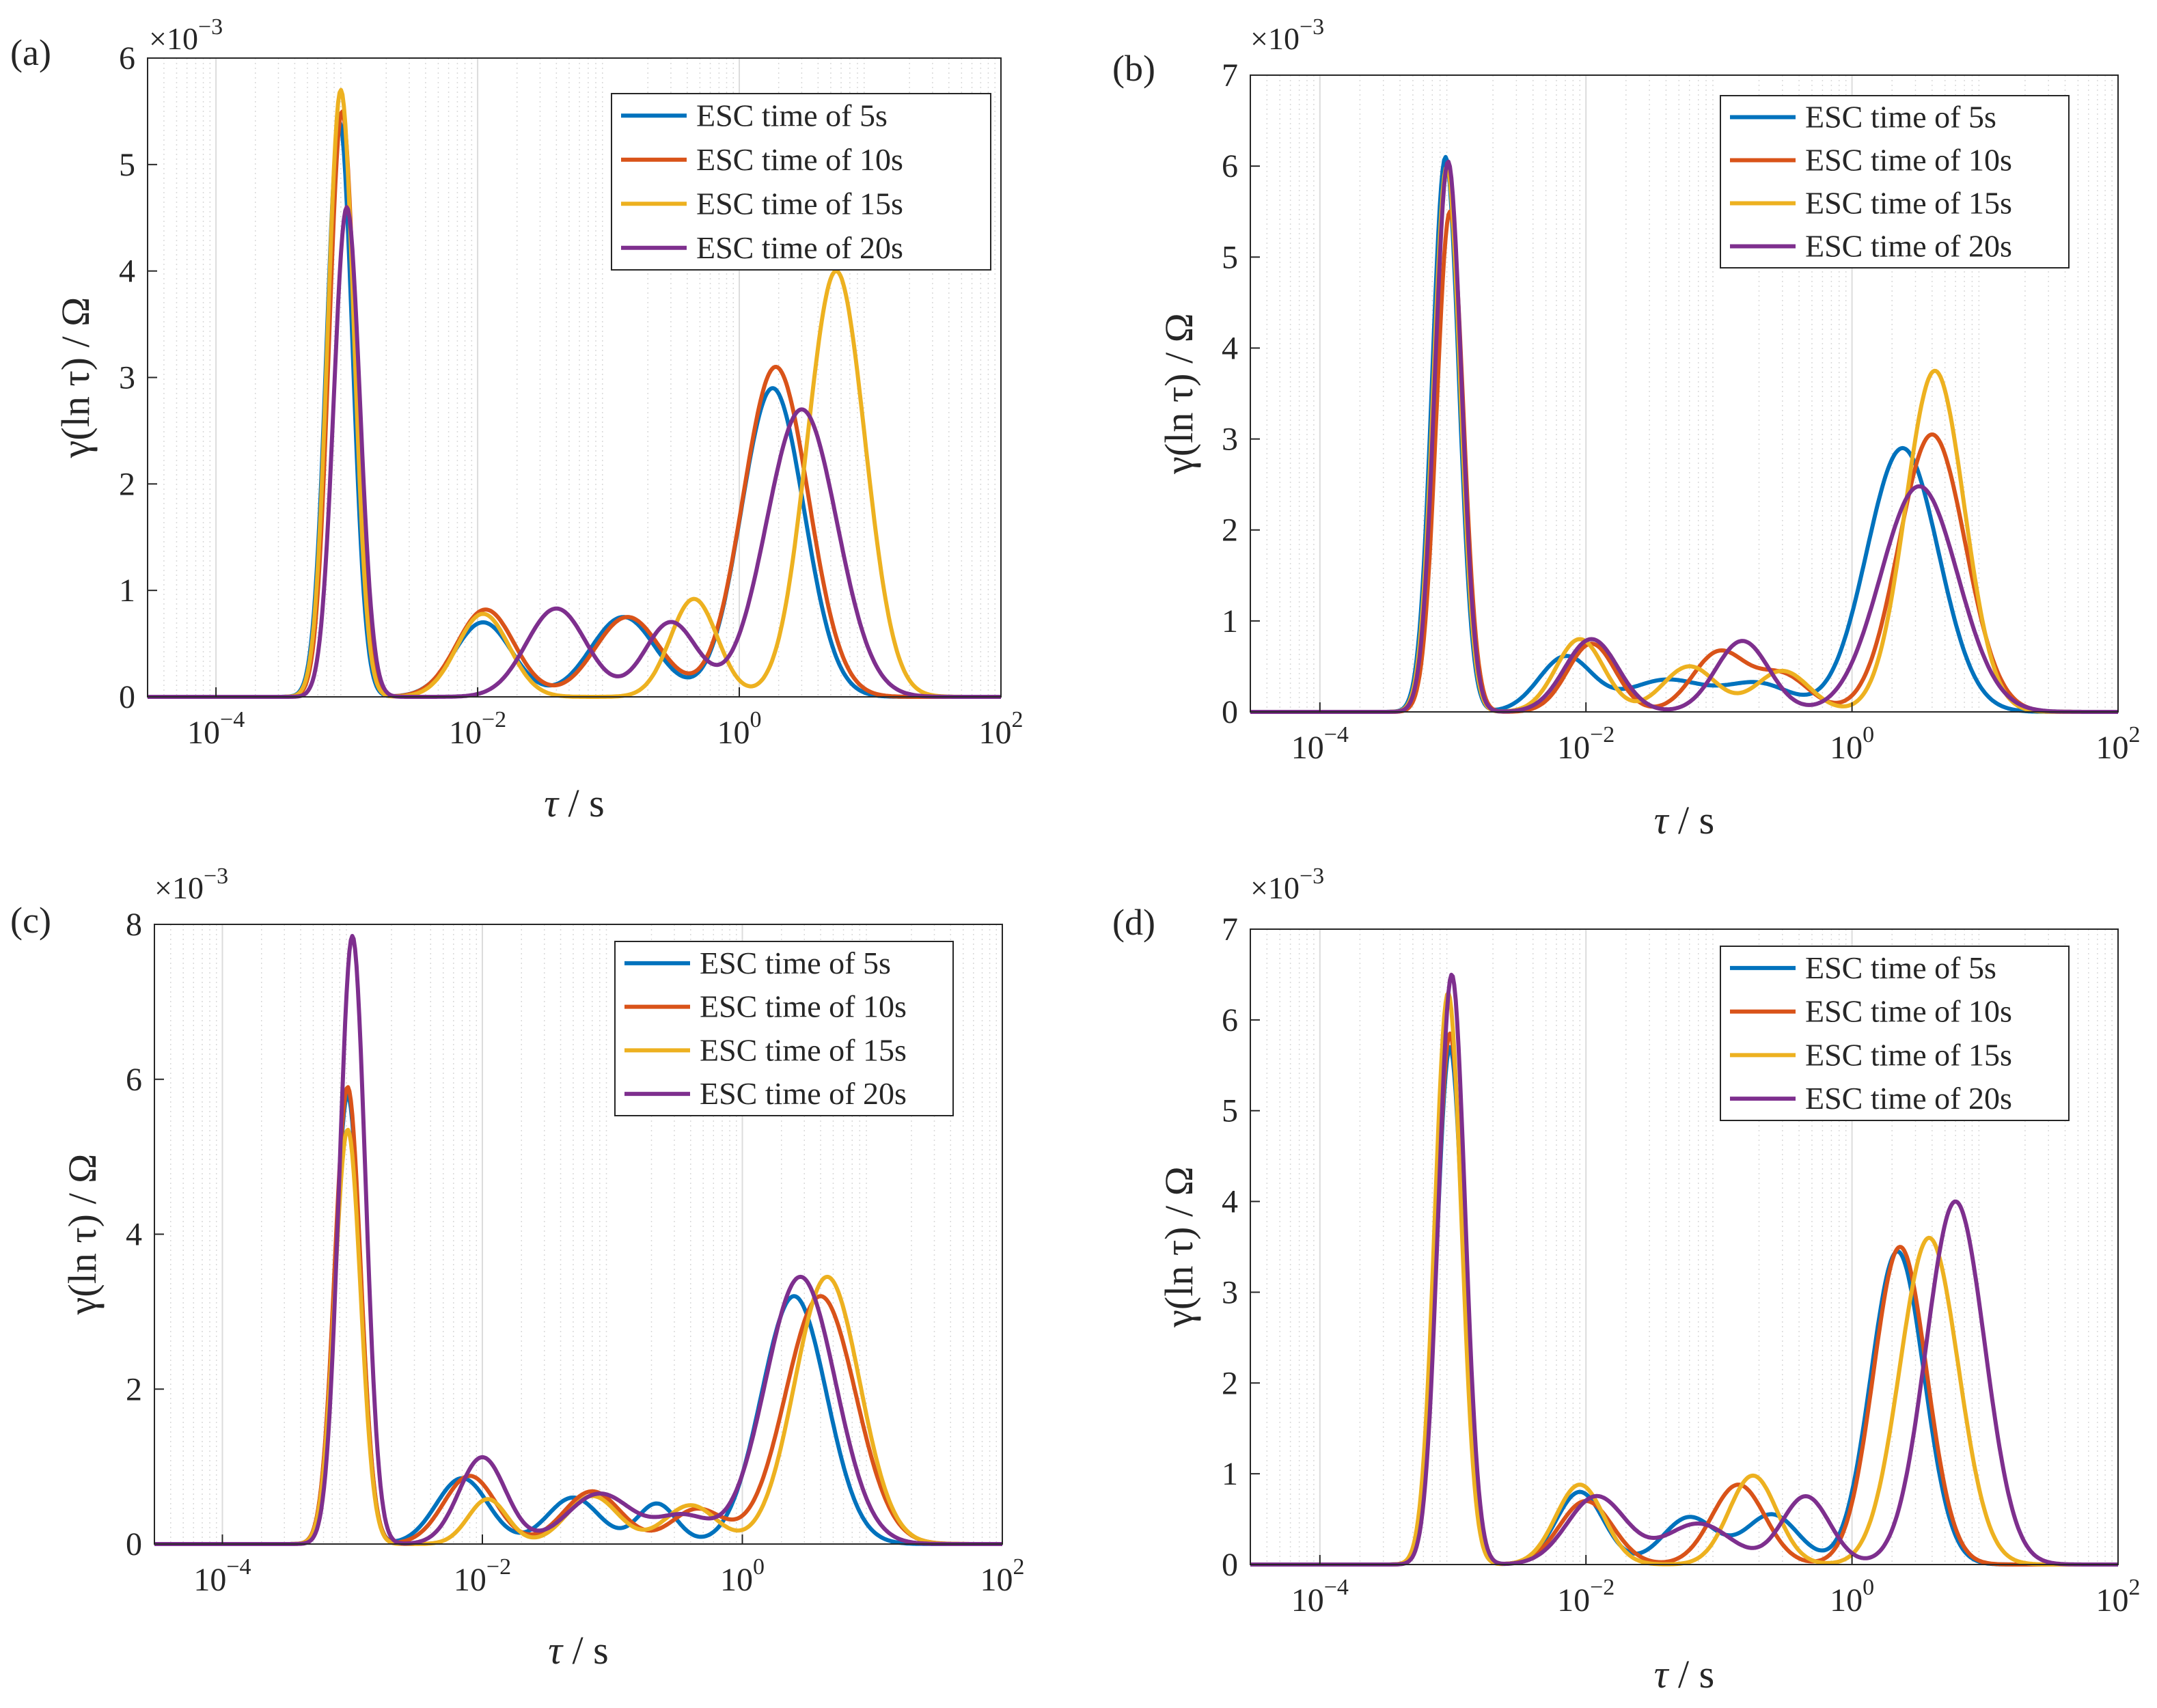  What do you see at coordinates (31, 921) in the screenshot?
I see `panel-label: (c)` at bounding box center [31, 921].